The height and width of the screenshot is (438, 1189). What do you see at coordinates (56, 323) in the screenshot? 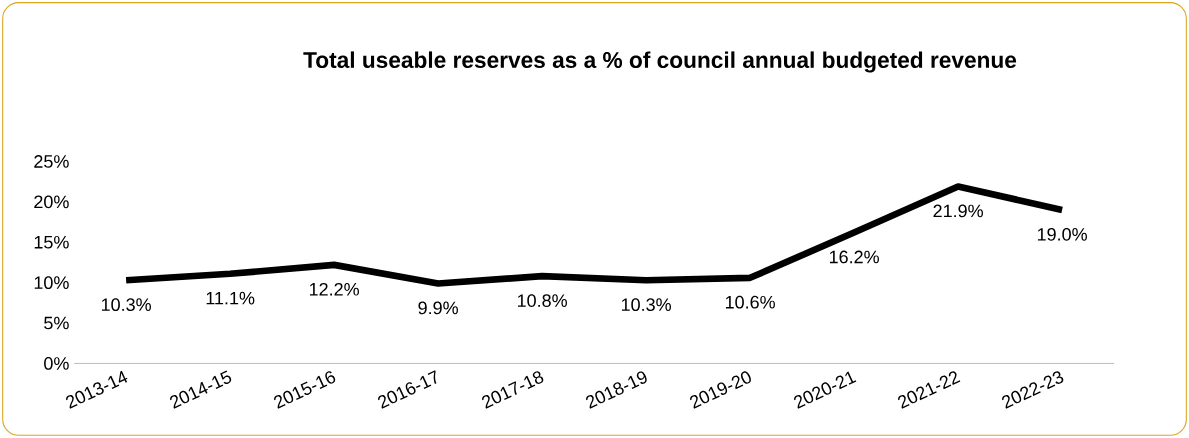
I see `y-tick-label: 5%` at bounding box center [56, 323].